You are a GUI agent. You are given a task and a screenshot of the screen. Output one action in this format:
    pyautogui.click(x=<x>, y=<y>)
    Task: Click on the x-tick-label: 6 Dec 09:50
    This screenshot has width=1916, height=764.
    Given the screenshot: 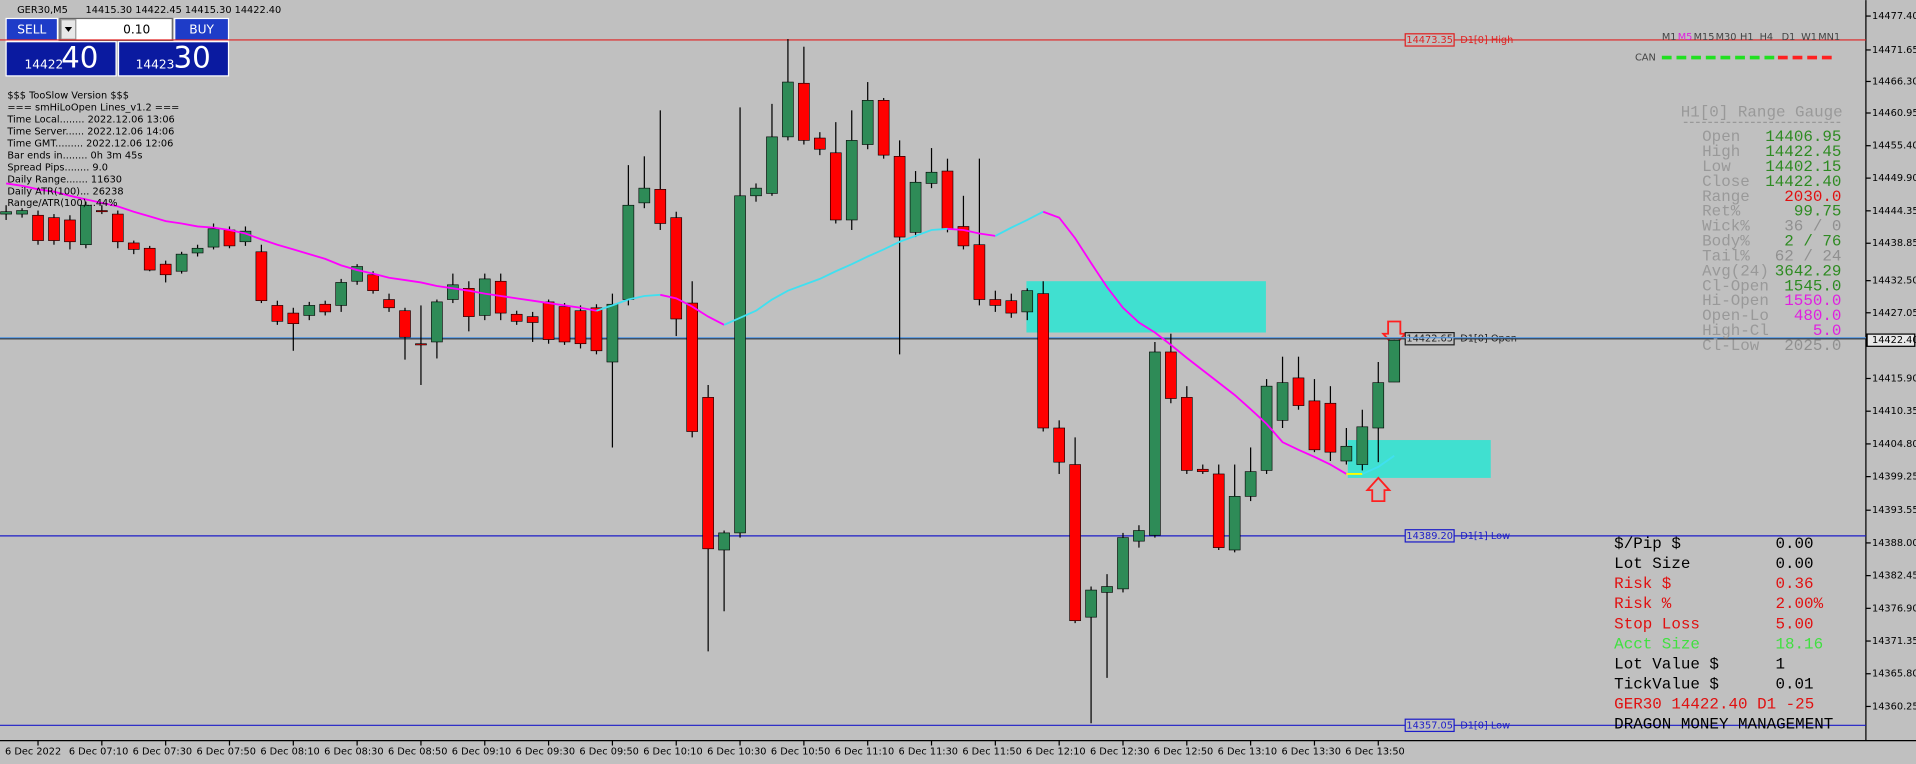 What is the action you would take?
    pyautogui.click(x=608, y=752)
    